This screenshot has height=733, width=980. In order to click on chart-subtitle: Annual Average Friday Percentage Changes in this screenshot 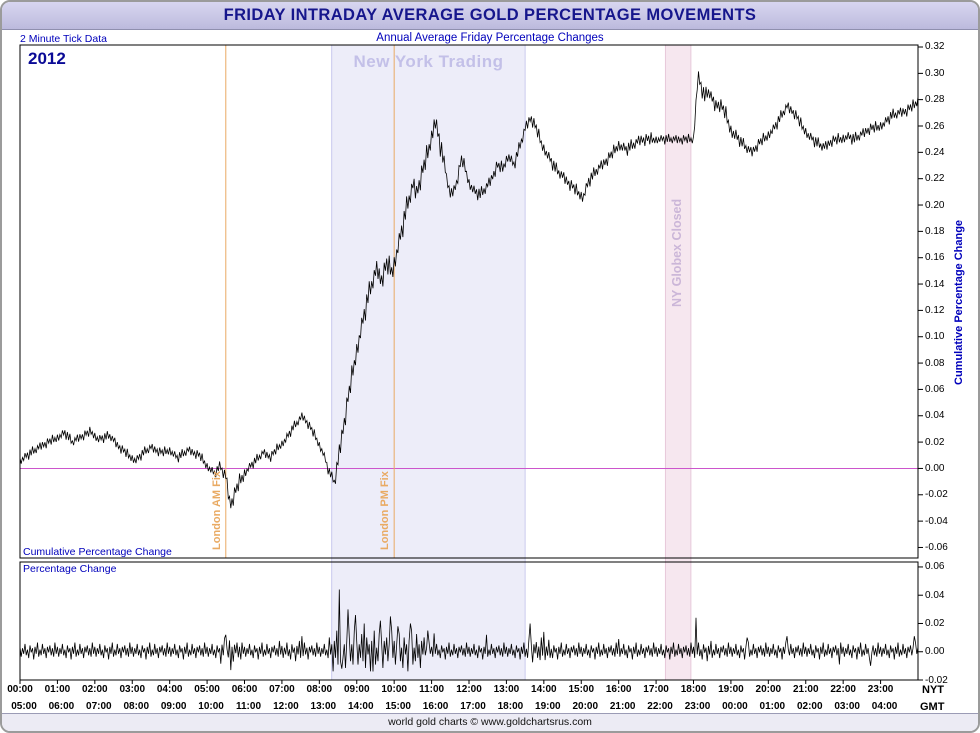, I will do `click(490, 38)`.